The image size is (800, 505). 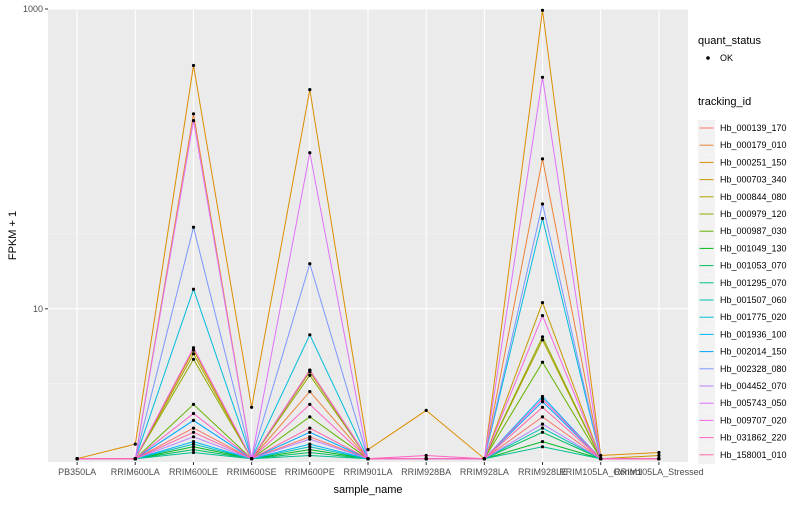 I want to click on y-tick-label: 10, so click(x=38, y=309).